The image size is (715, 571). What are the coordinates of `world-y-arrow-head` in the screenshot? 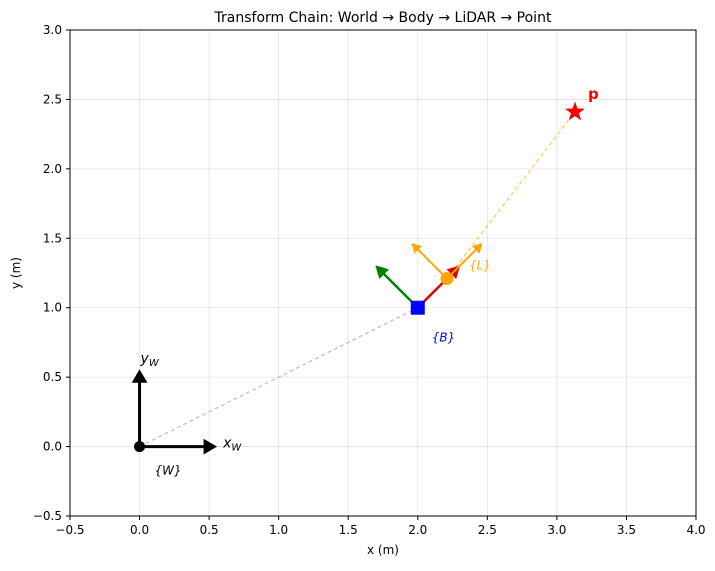 It's located at (139, 376).